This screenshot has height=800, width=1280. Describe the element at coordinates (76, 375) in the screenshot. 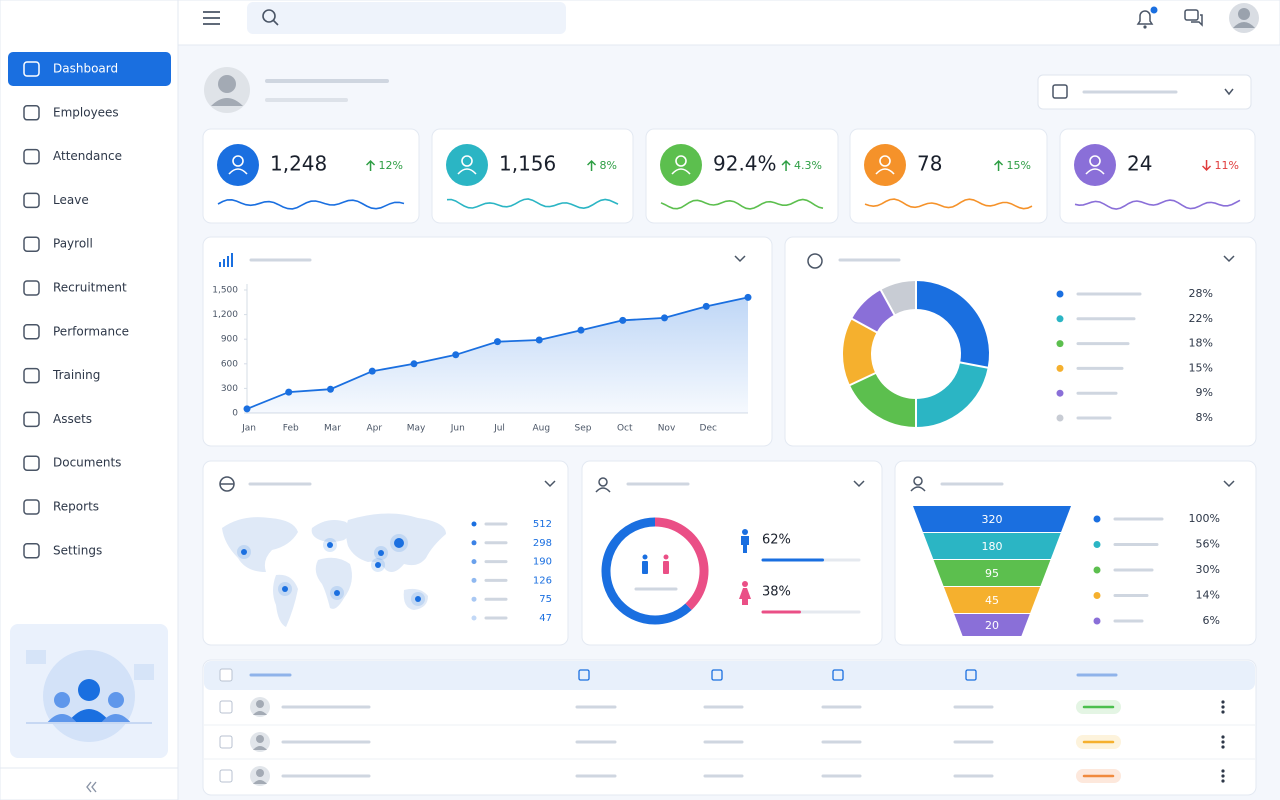

I see `nav-item: Training` at that location.